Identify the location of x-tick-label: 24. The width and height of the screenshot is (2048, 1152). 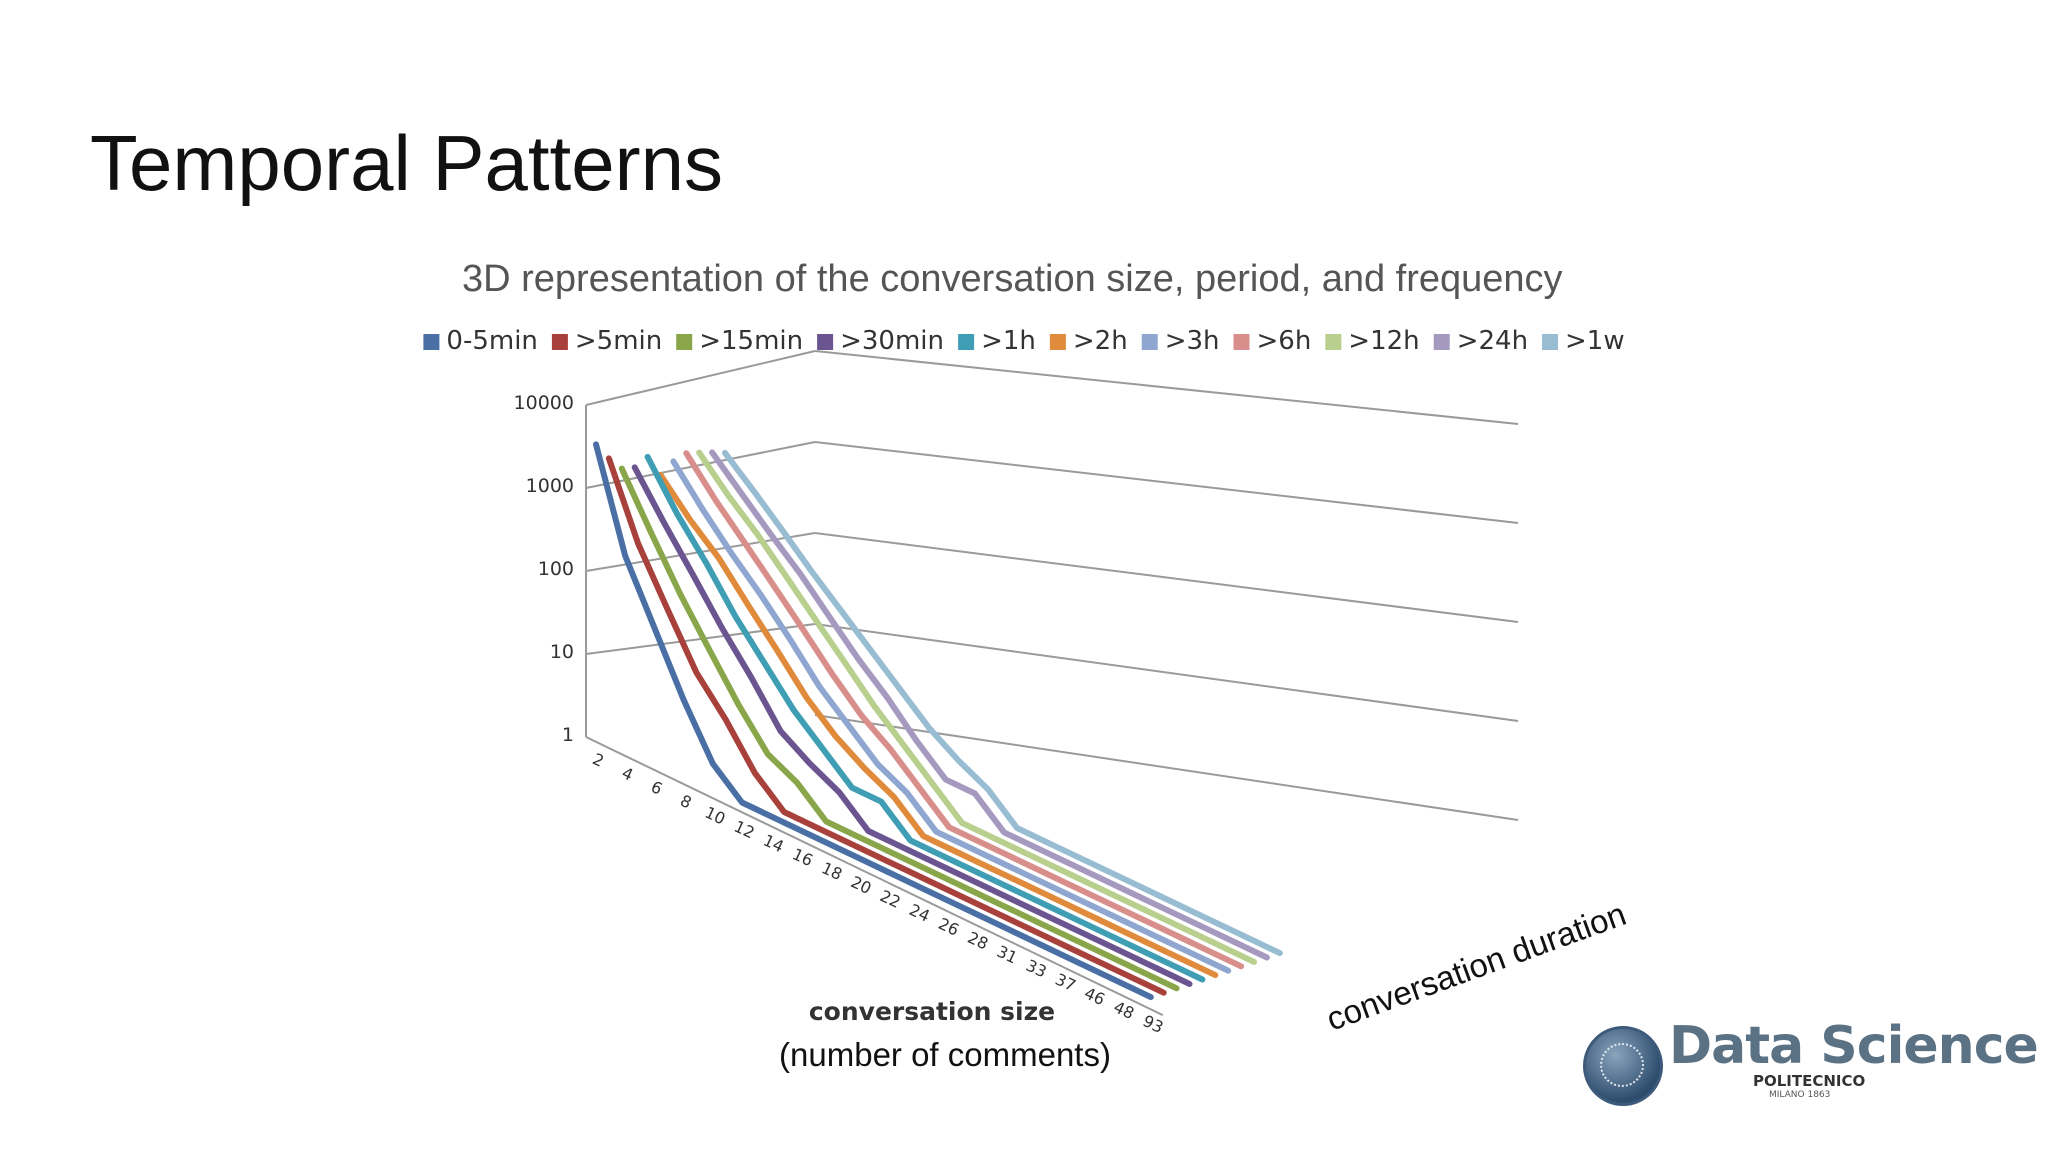
(919, 913).